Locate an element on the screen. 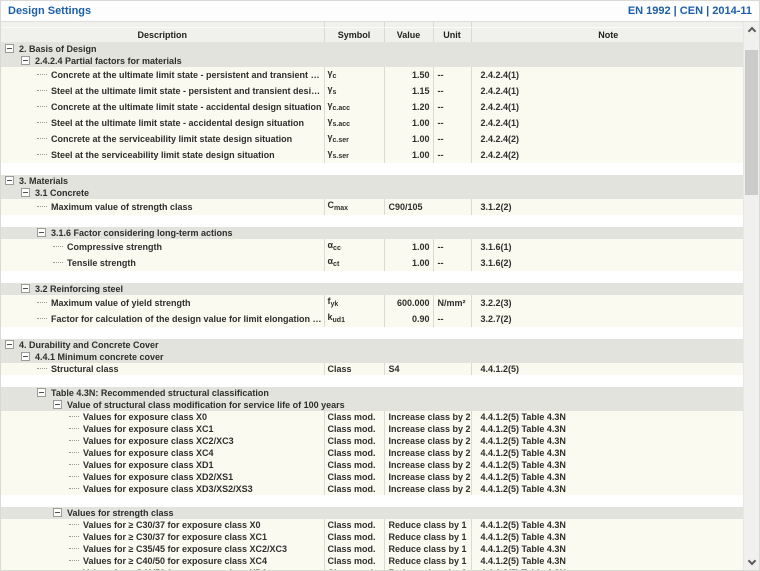 The image size is (760, 571). setting-note: 3.1.6(1) is located at coordinates (607, 246).